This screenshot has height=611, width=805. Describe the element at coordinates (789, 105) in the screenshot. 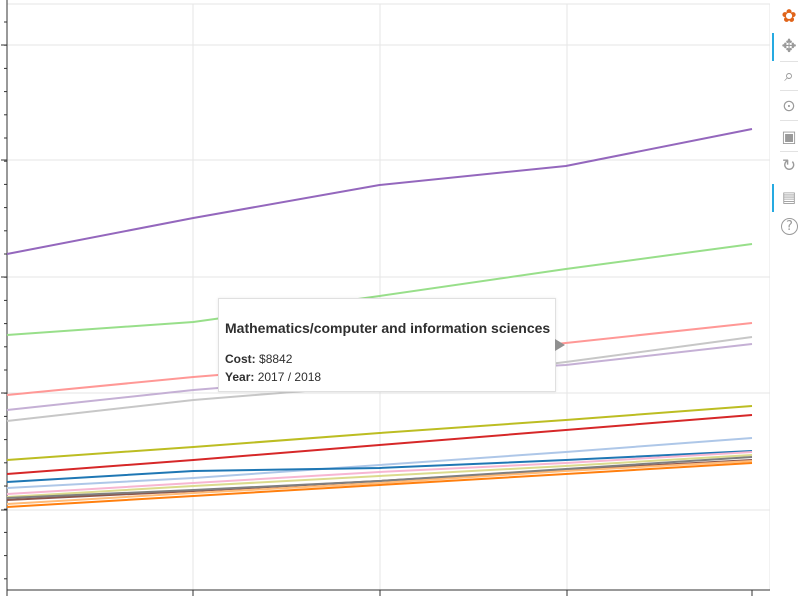

I see `wheel-zoom-icon: ⊙` at that location.